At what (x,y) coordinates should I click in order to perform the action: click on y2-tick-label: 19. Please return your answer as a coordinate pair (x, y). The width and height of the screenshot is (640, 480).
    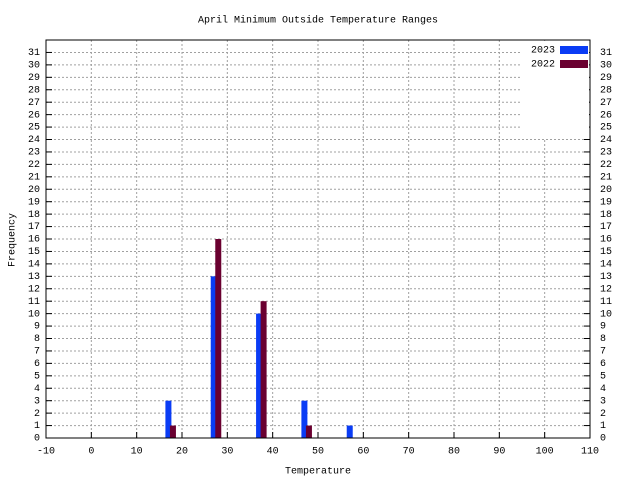
    Looking at the image, I should click on (606, 202).